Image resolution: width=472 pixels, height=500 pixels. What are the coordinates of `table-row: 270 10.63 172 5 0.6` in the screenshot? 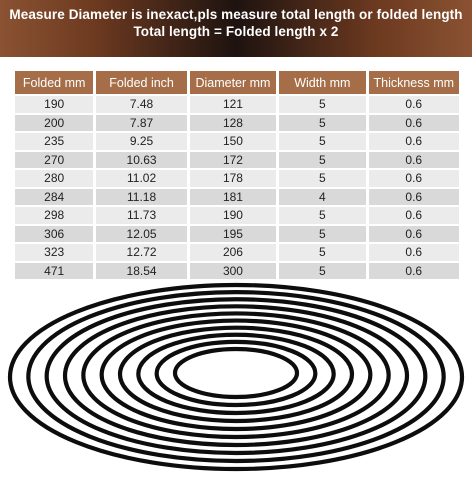 It's located at (237, 159).